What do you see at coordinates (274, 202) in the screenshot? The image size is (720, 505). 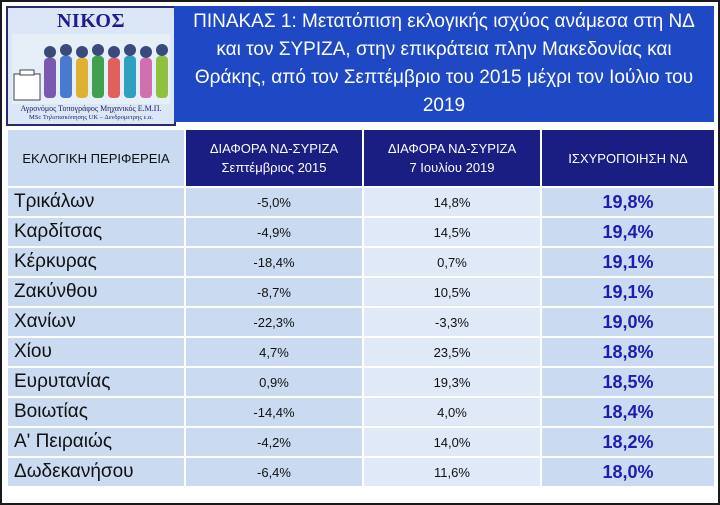 I see `cell-diff-2015: -5,0%` at bounding box center [274, 202].